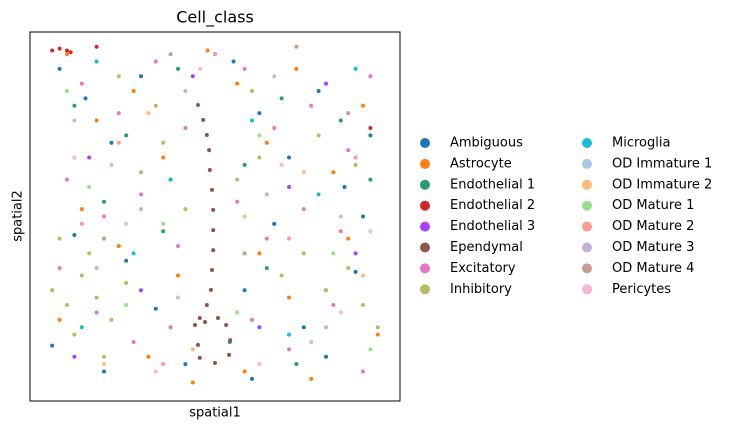 Image resolution: width=731 pixels, height=431 pixels. I want to click on legend-label: OD Mature 3, so click(653, 247).